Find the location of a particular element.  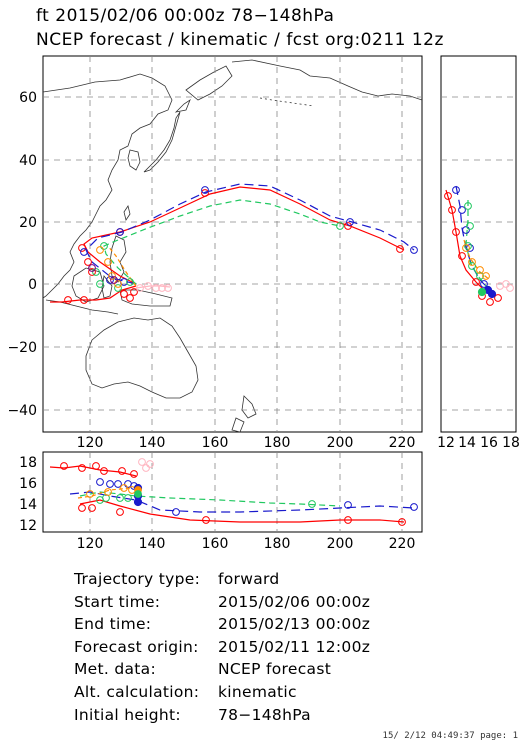

side-x-tick-label: 12 is located at coordinates (446, 443).